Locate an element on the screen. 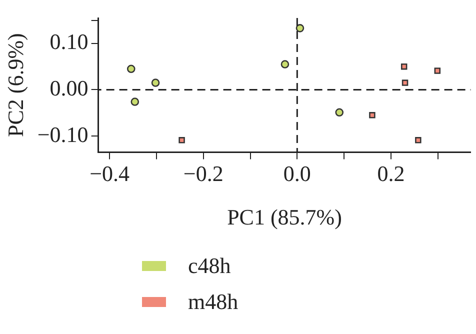 The height and width of the screenshot is (334, 476). x-tick-label: 0.2 is located at coordinates (391, 173).